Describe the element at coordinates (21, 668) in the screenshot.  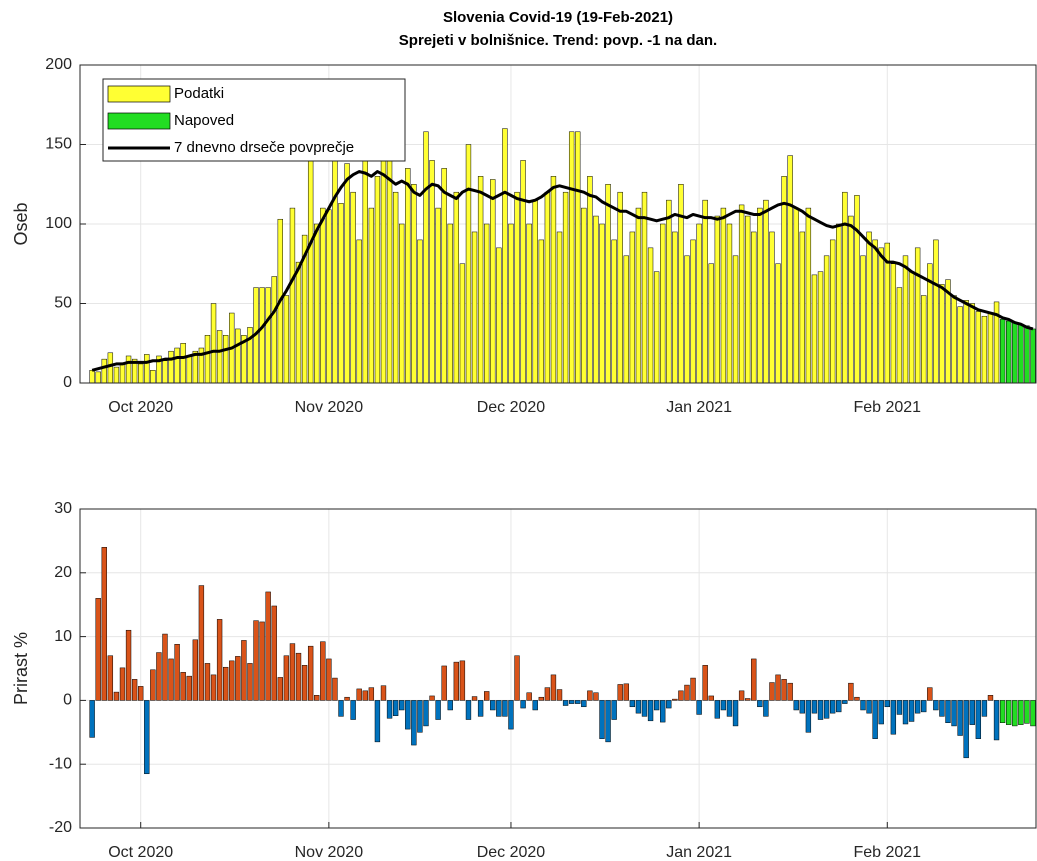
I see `y-axis-label: Prirast %` at that location.